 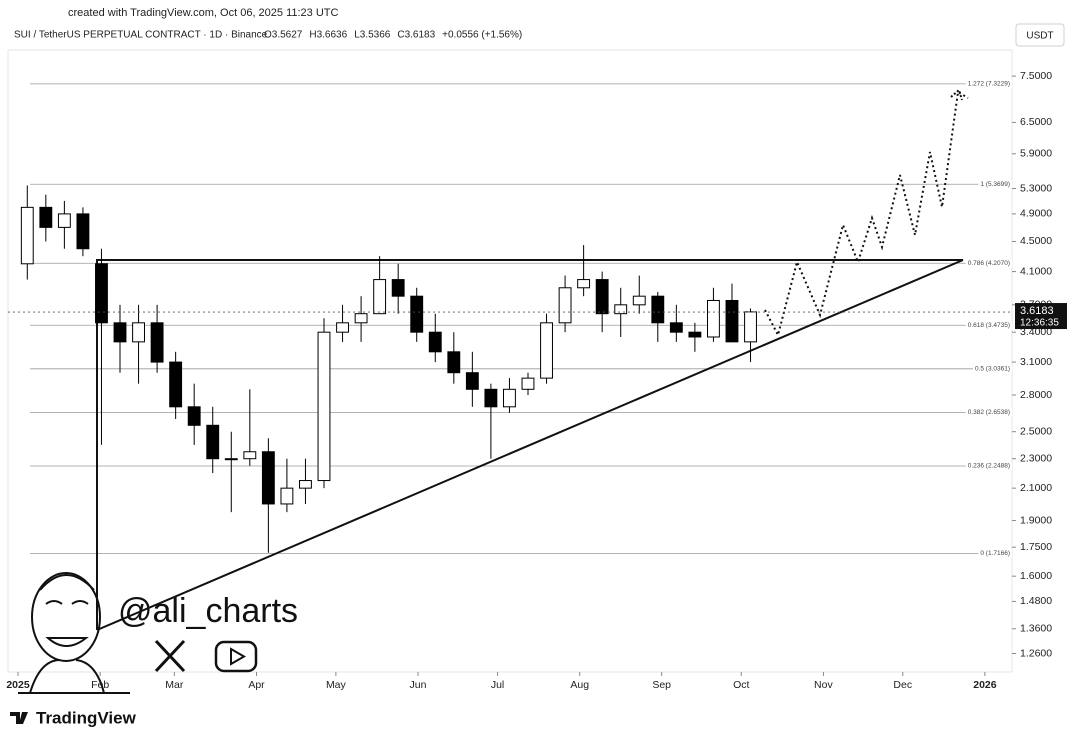 What do you see at coordinates (416, 35) in the screenshot?
I see `ohlc-value: C3.6183` at bounding box center [416, 35].